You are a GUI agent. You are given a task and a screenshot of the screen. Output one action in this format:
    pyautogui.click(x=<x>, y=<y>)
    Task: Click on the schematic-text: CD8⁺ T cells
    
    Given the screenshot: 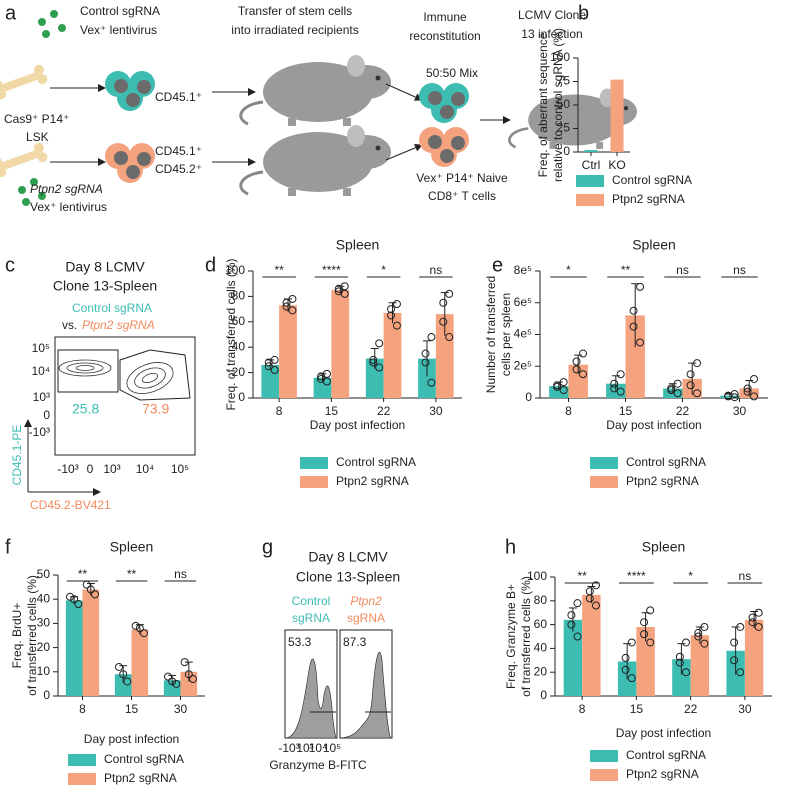 What is the action you would take?
    pyautogui.click(x=462, y=196)
    